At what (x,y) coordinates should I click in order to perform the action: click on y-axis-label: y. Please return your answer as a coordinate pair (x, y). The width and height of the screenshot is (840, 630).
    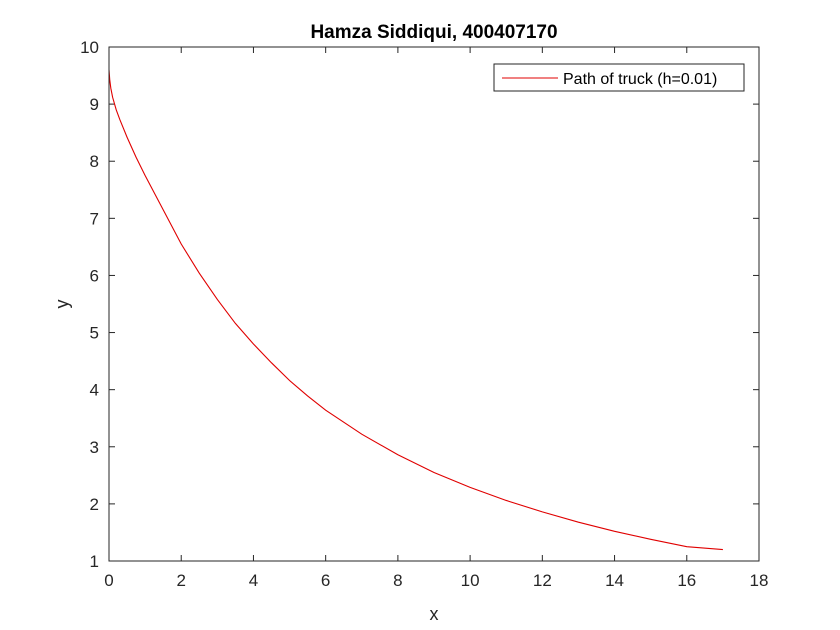
    Looking at the image, I should click on (62, 304).